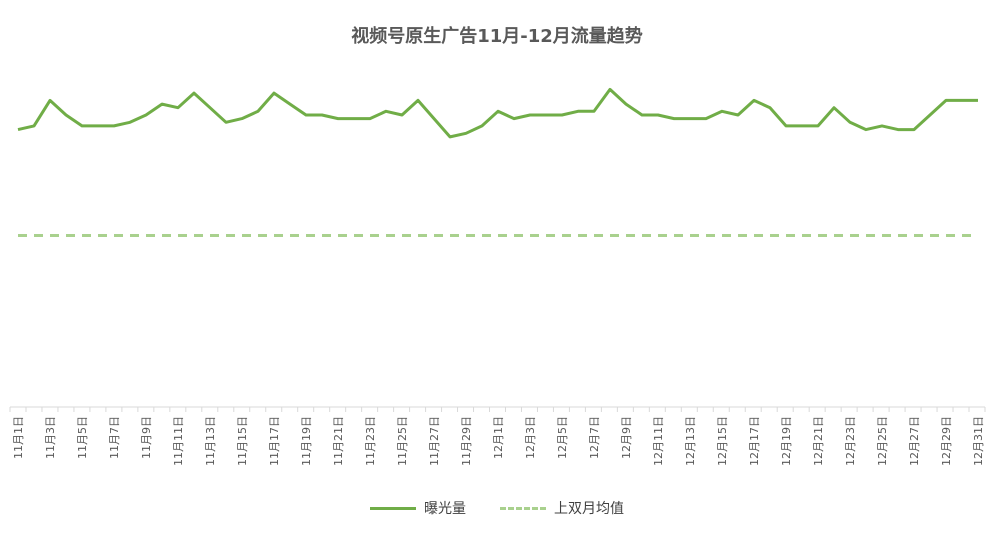 This screenshot has width=994, height=539. I want to click on x-tick-label: 12月13日, so click(690, 441).